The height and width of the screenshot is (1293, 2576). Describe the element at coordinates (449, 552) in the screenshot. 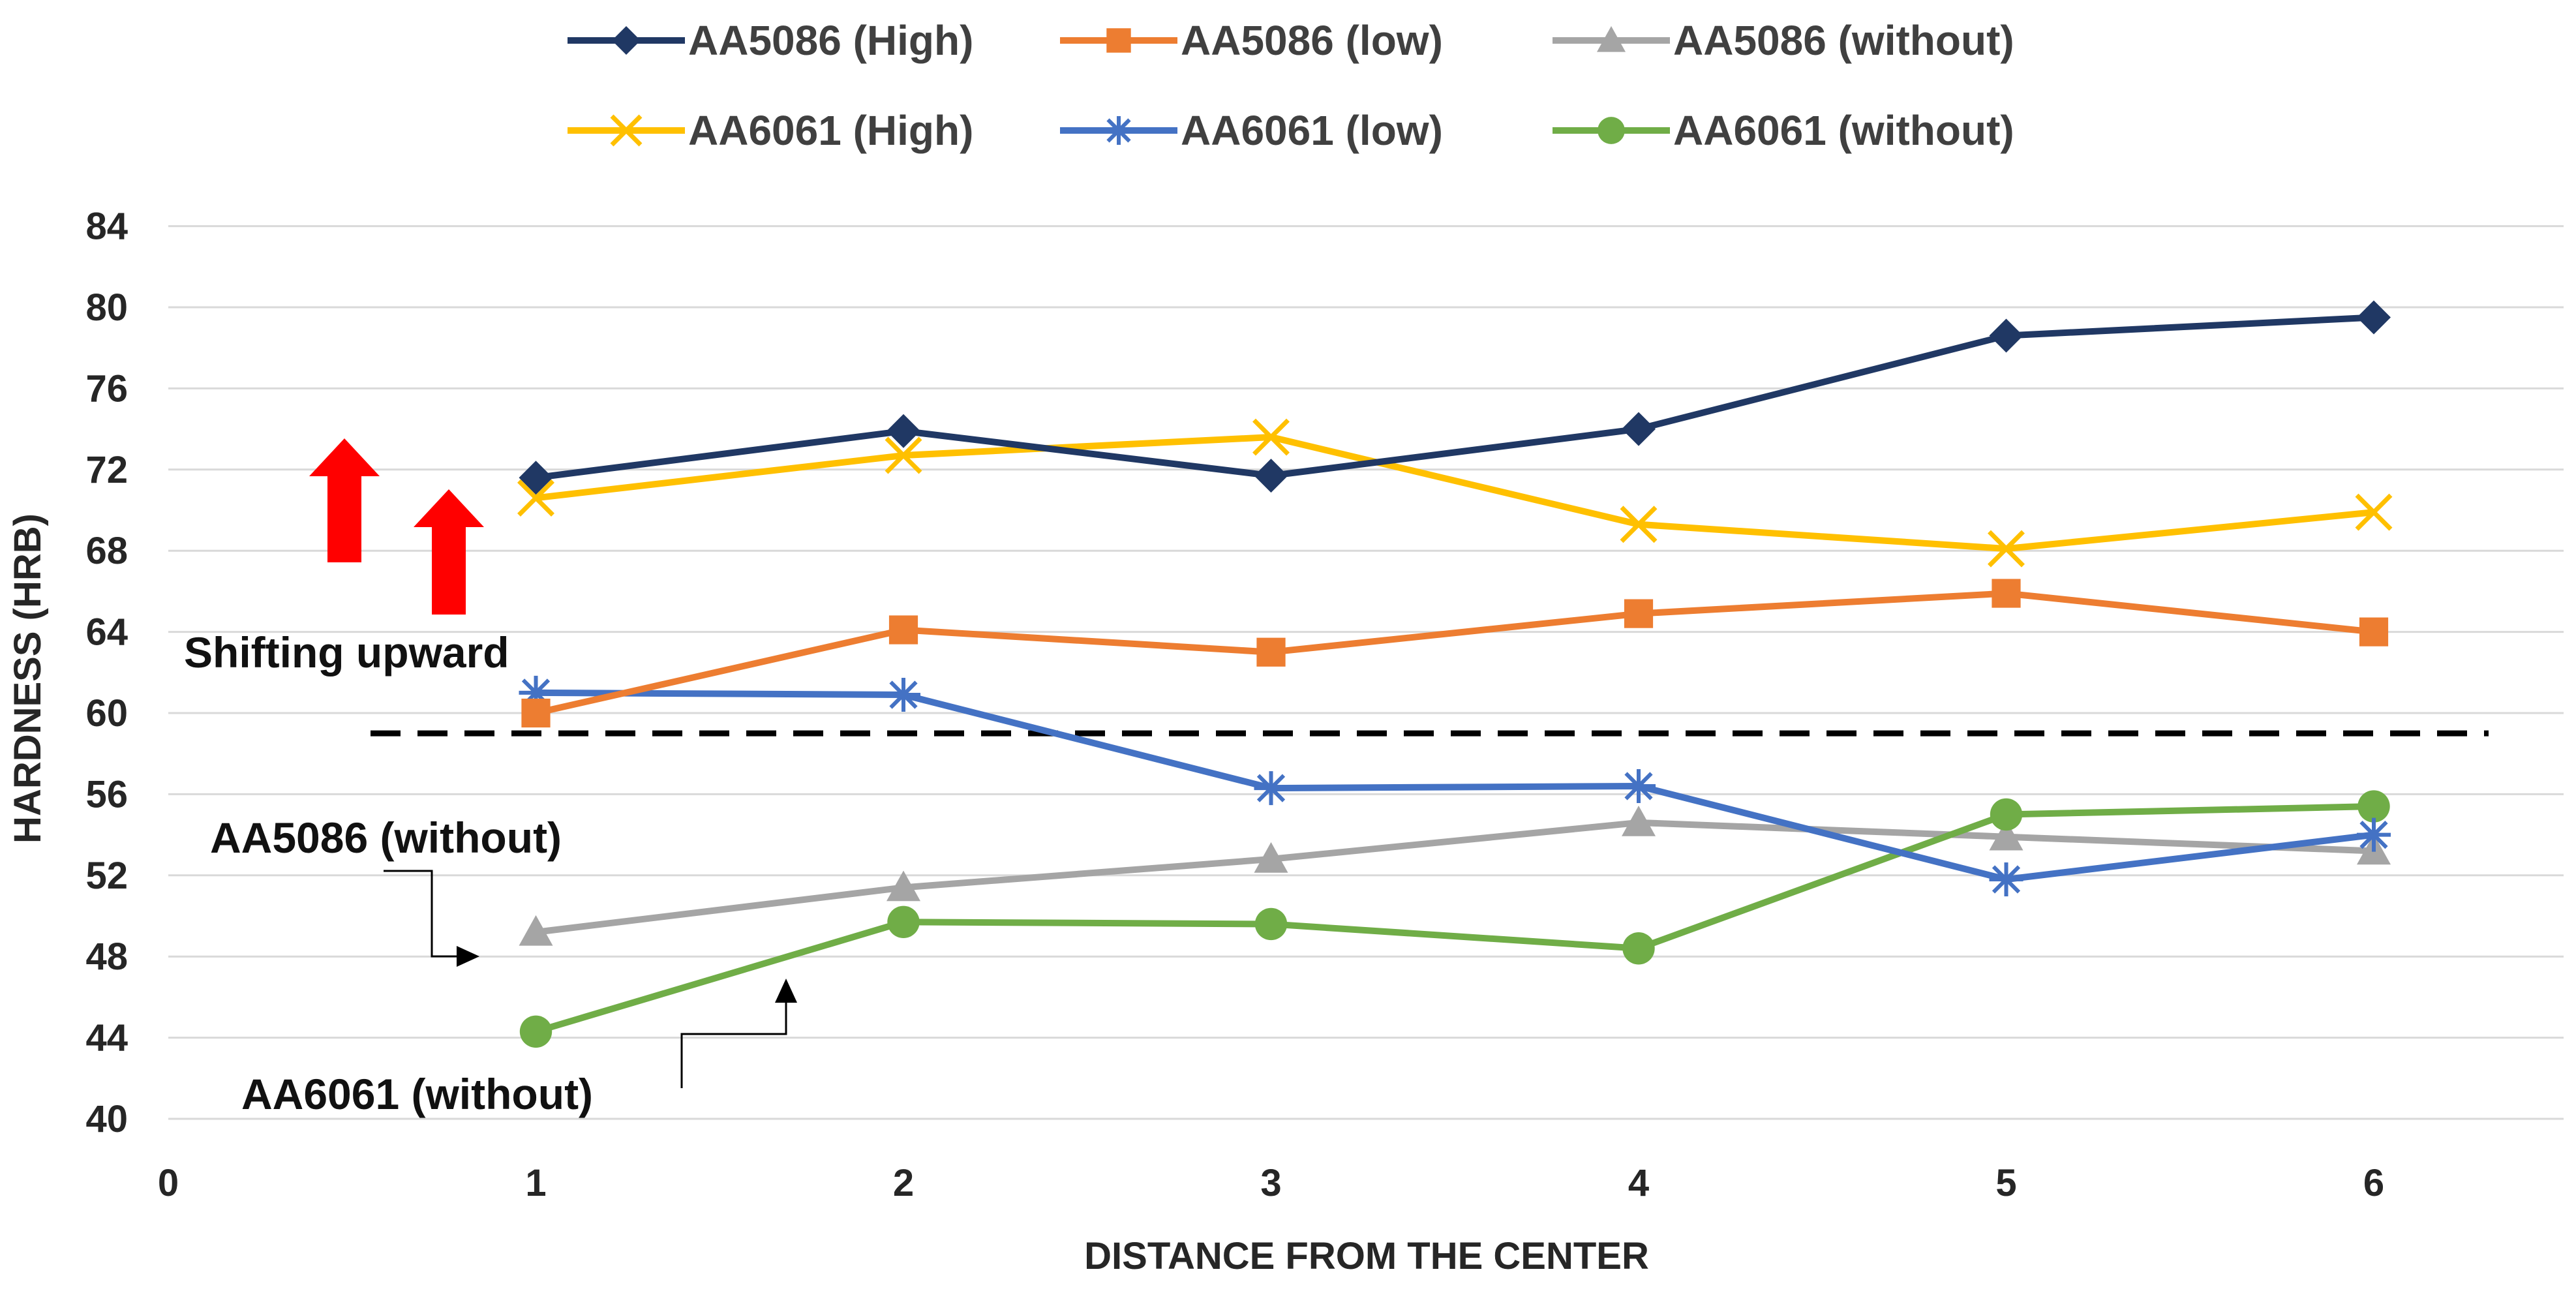

I see `red-up-arrow-icon` at that location.